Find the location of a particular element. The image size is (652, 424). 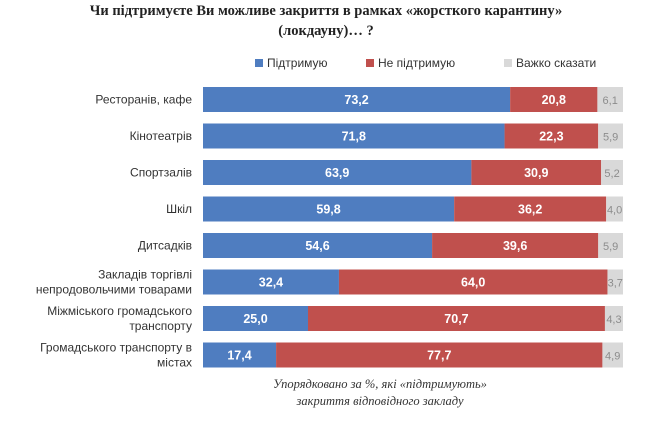

data-label-hard-to-say: 4,3 is located at coordinates (613, 320).